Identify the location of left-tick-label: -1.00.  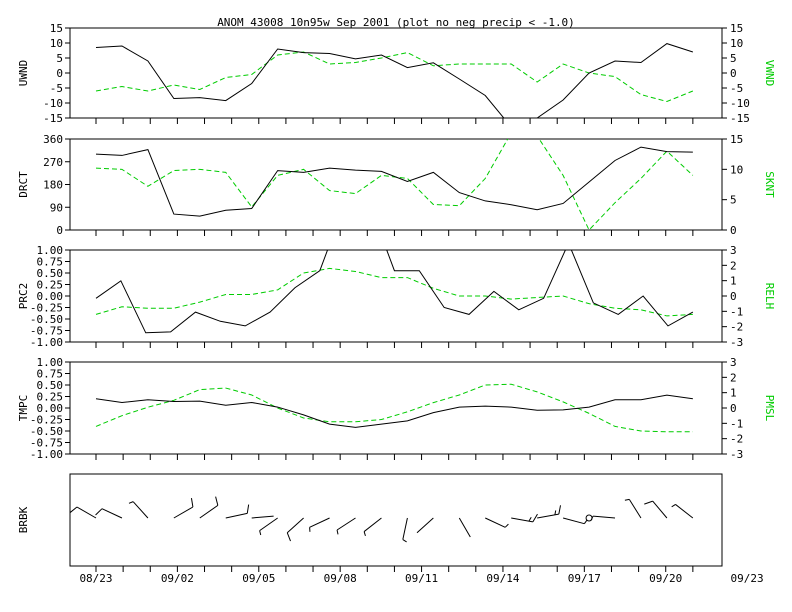
(46, 342).